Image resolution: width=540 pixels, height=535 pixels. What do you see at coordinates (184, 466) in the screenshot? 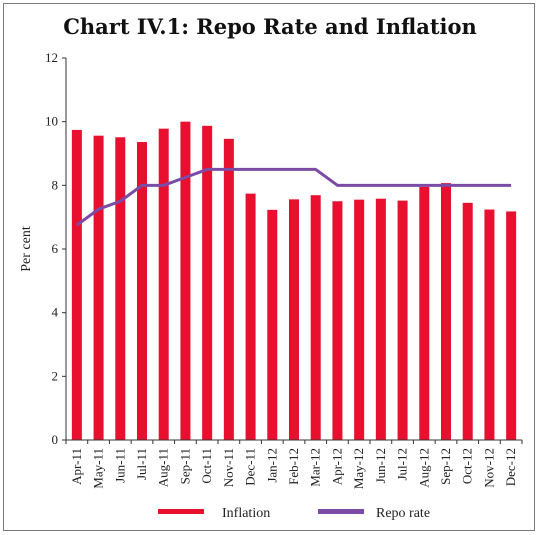
I see `x-tick-label: Sep-11` at bounding box center [184, 466].